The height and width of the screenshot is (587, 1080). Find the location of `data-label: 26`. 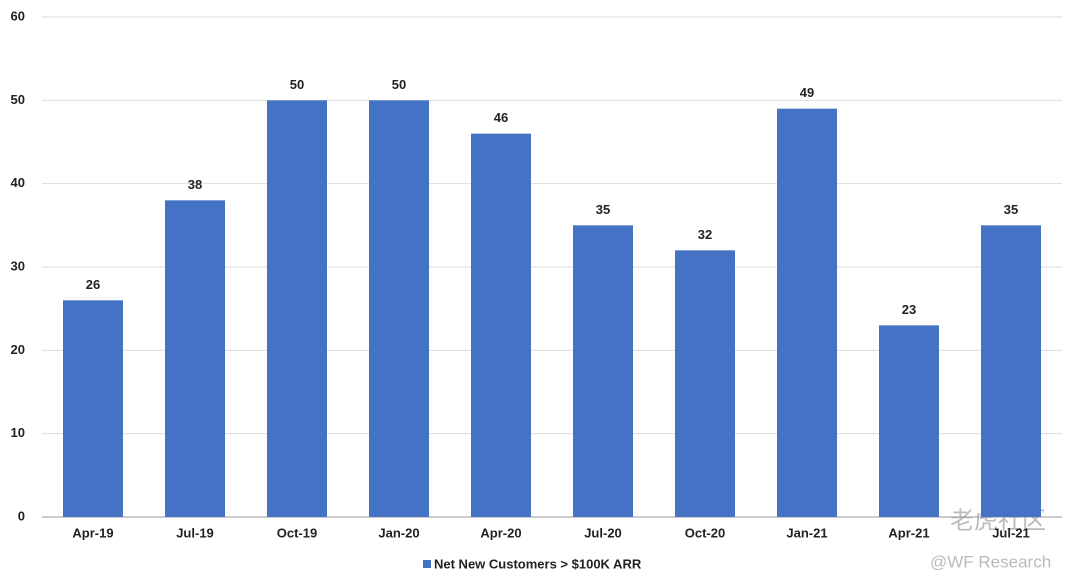

data-label: 26 is located at coordinates (93, 284).